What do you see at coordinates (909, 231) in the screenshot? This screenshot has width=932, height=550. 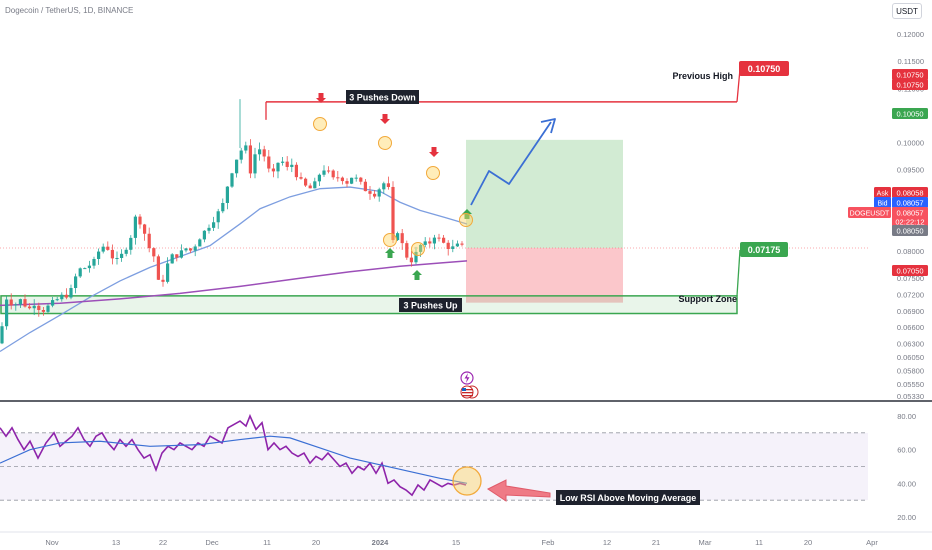 I see `stop-badge-text: 0.08050` at bounding box center [909, 231].